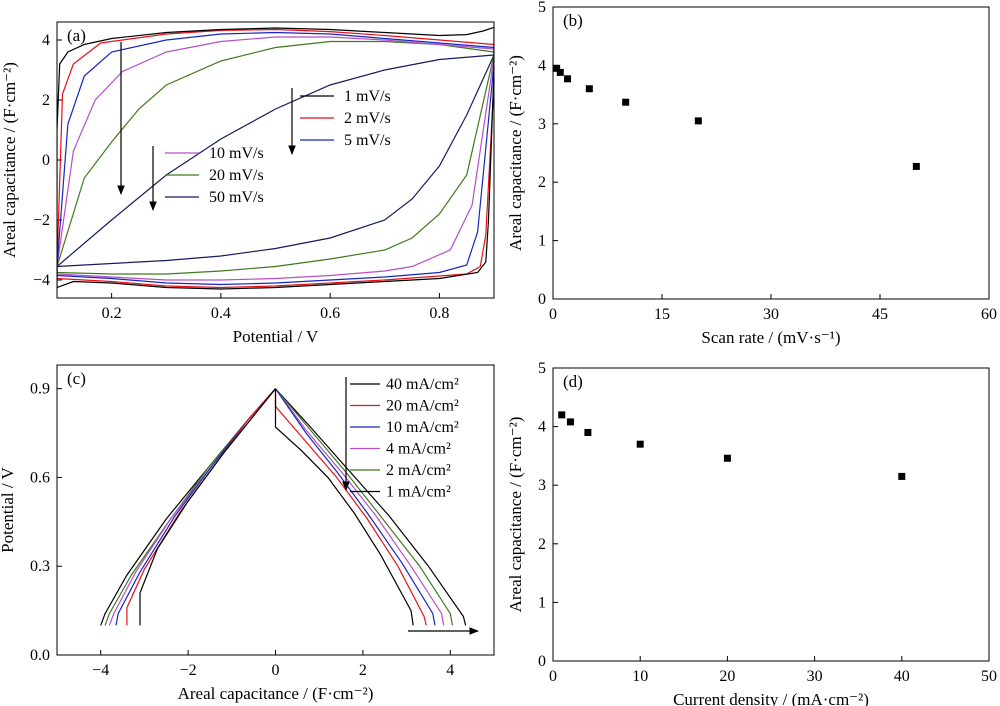 This screenshot has height=706, width=1000. I want to click on legend-label: 50 mV/s, so click(236, 197).